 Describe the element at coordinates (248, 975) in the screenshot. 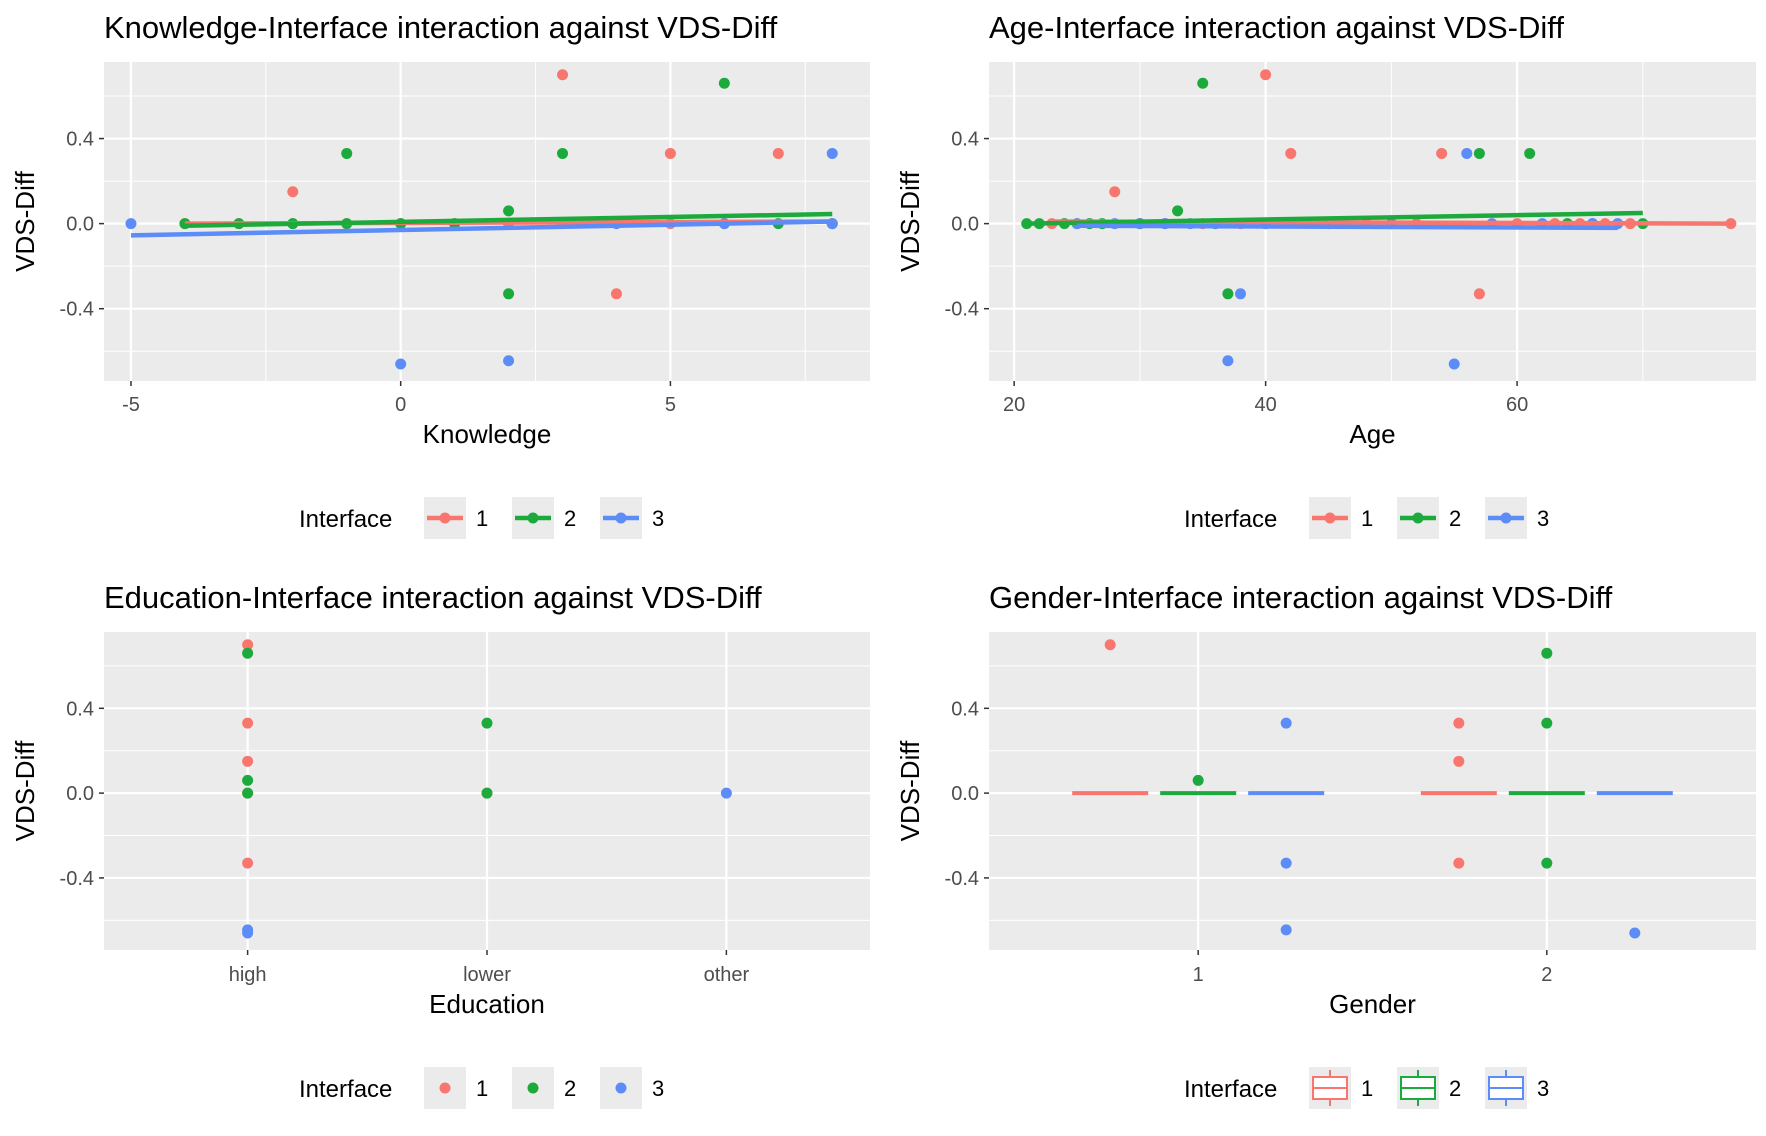

I see `x-tick-label: high` at that location.